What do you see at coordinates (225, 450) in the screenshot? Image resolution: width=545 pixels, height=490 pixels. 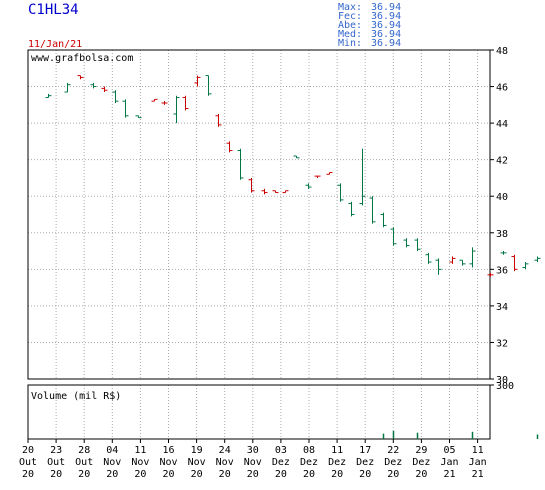 I see `x-tick-label: 24` at bounding box center [225, 450].